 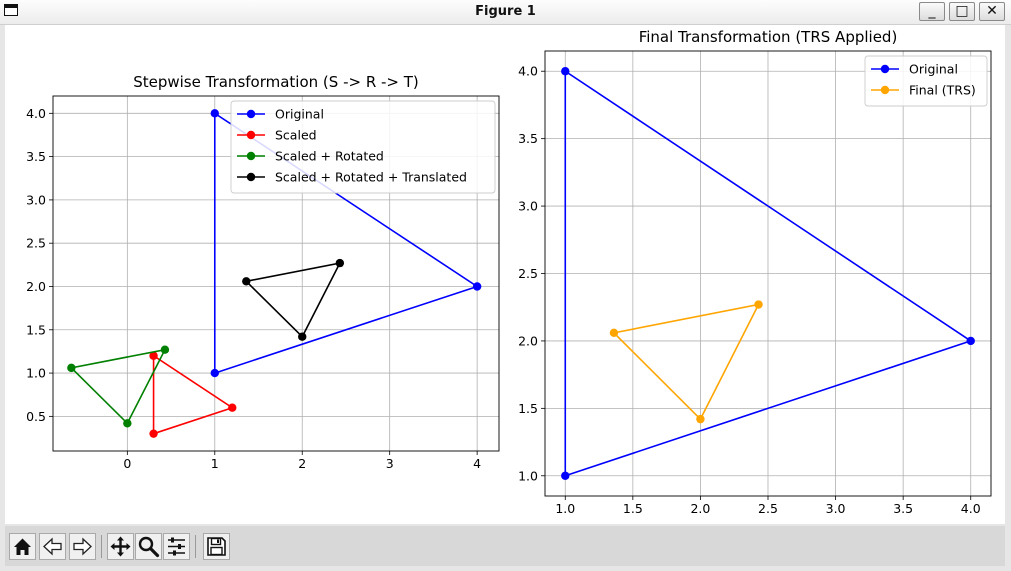 I want to click on window-title: Figure 1, so click(x=505, y=11).